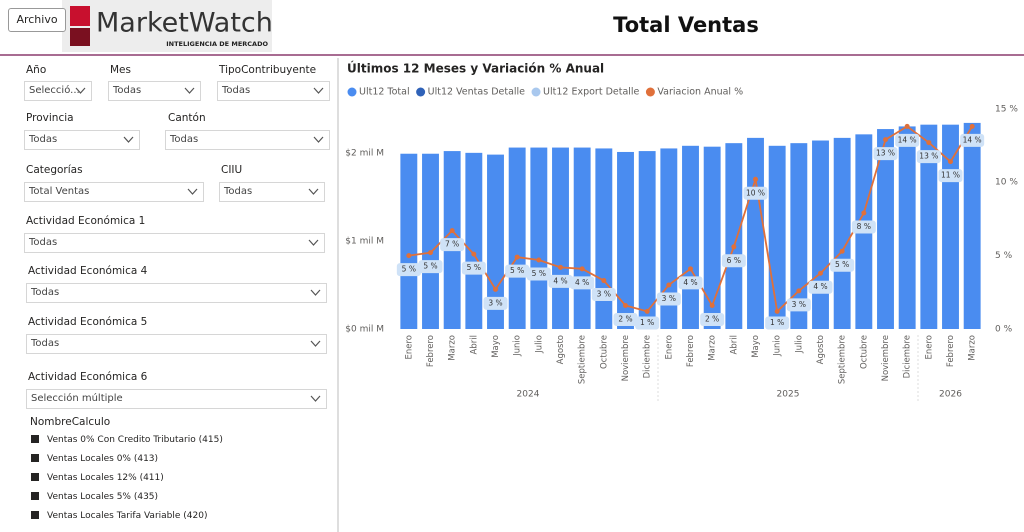  I want to click on data-label: 1 %, so click(777, 322).